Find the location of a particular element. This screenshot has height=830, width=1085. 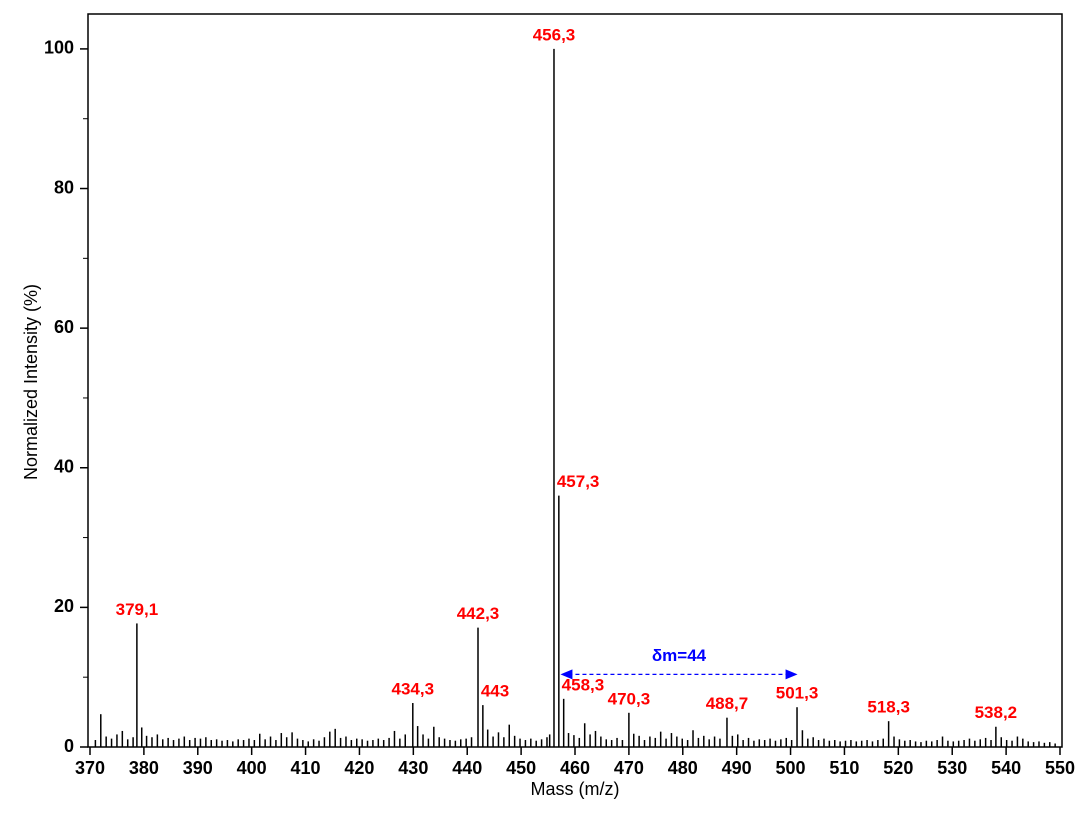

y-tick-label: 100 is located at coordinates (59, 48).